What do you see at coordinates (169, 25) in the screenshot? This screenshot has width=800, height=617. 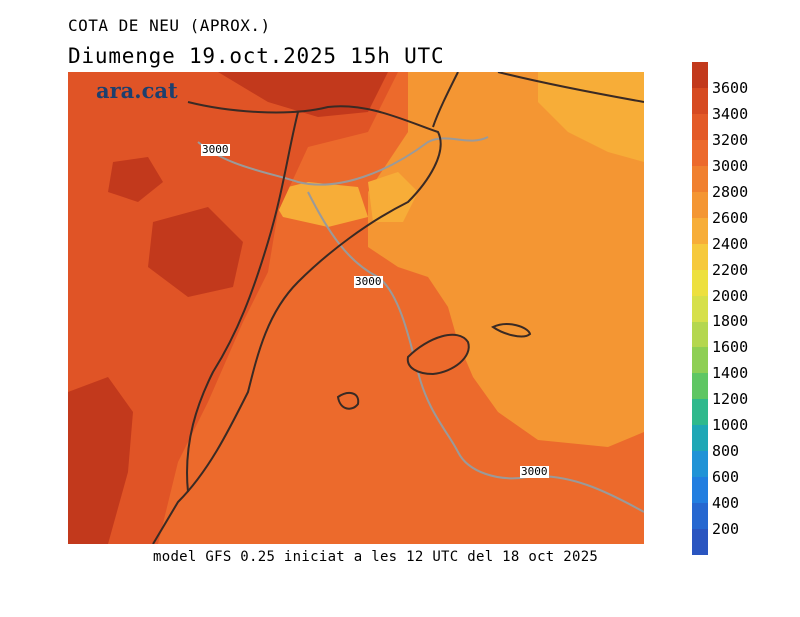 I see `map-title: COTA DE NEU (APROX.)` at bounding box center [169, 25].